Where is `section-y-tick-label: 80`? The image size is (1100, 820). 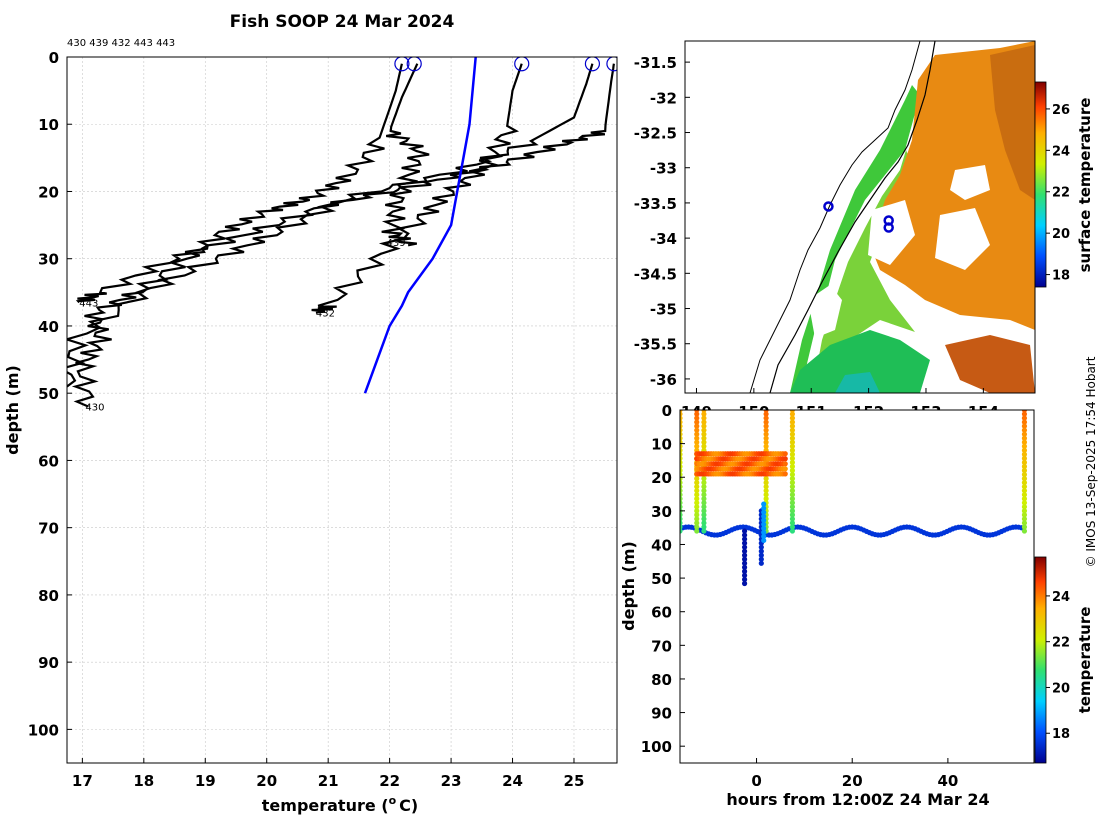
section-y-tick-label: 80 is located at coordinates (661, 680).